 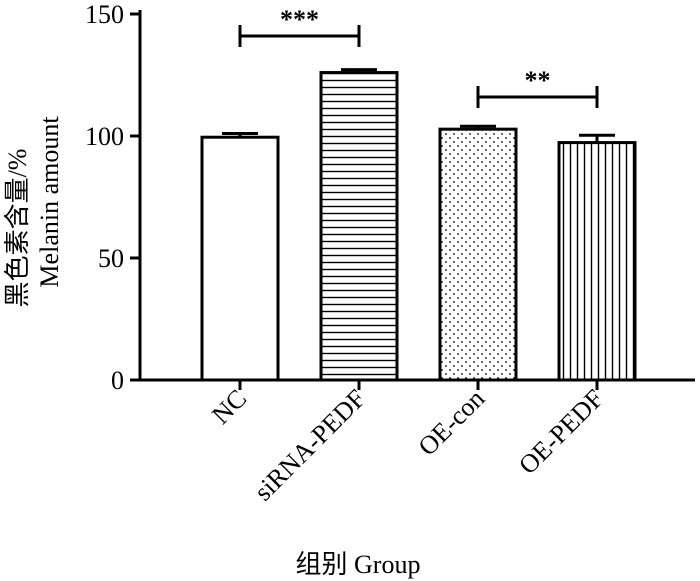 I want to click on significance-bracket: ***, so click(x=299, y=26).